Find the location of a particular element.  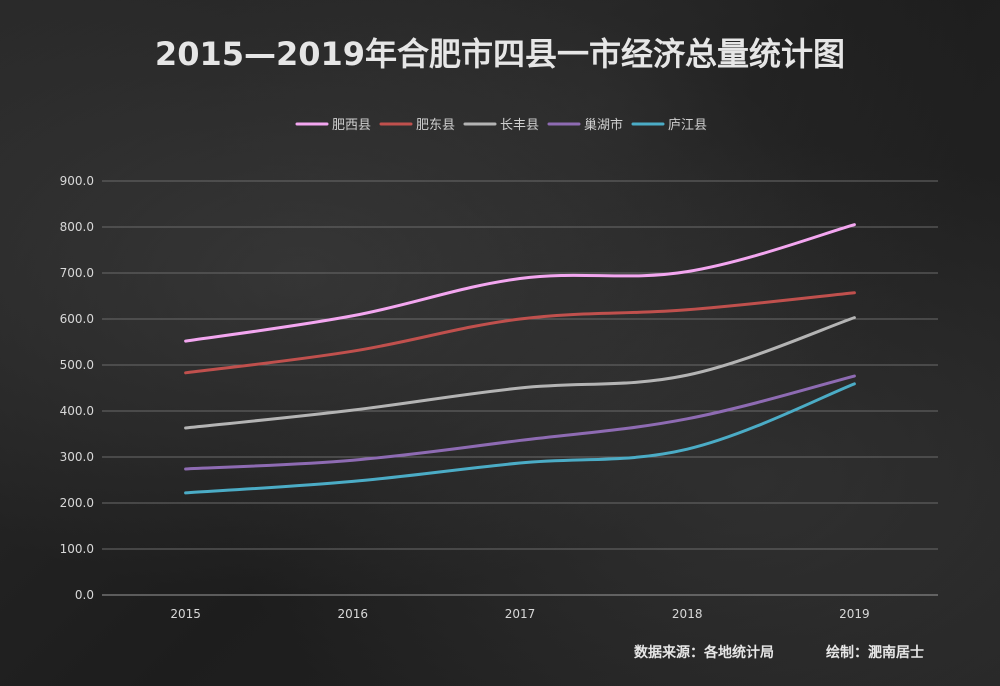

legend-label: 肥西县 is located at coordinates (351, 125).